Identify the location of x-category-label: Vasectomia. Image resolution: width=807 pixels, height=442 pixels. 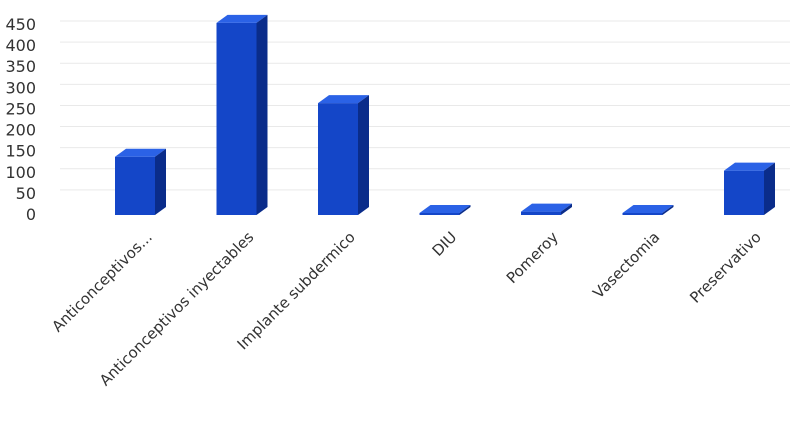
(626, 265).